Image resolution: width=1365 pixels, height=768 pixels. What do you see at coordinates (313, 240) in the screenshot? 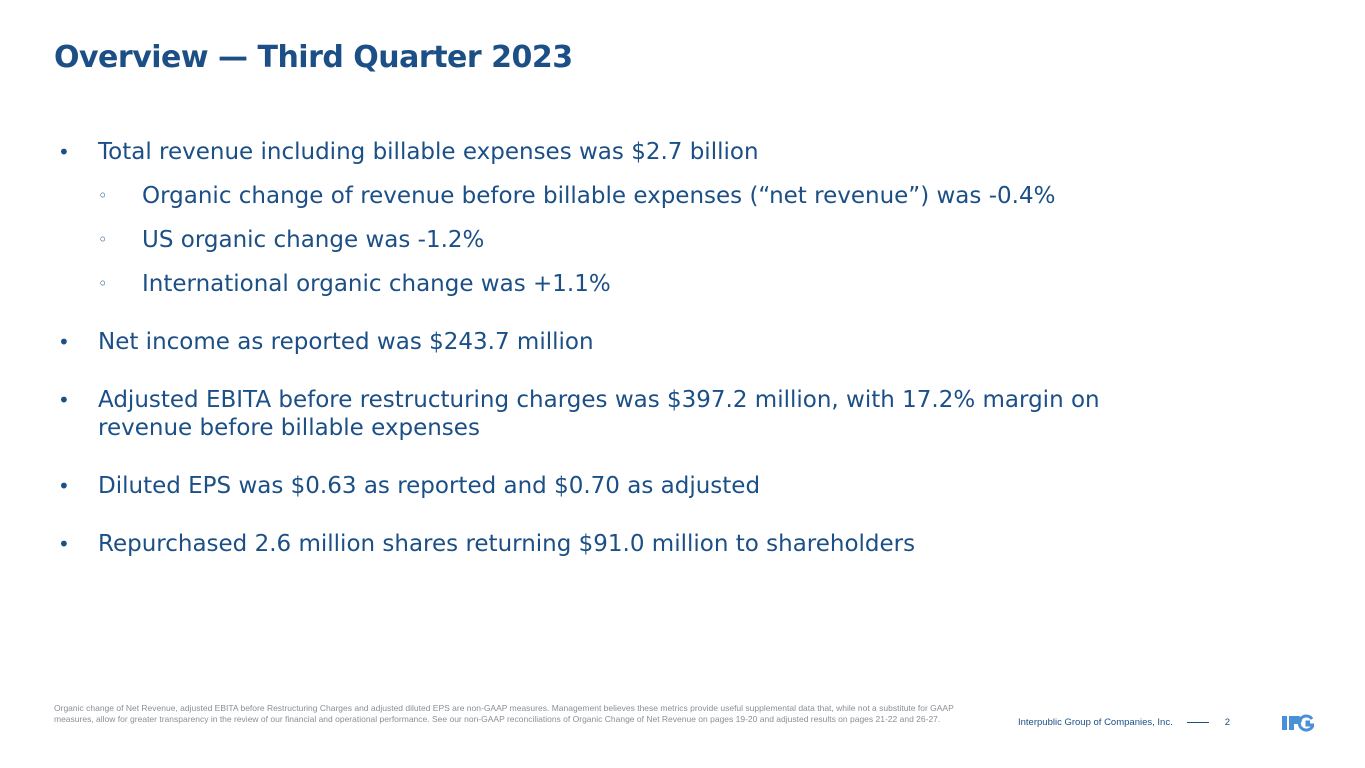
I see `sub-bullet-text: US organic change was -1.2%` at bounding box center [313, 240].